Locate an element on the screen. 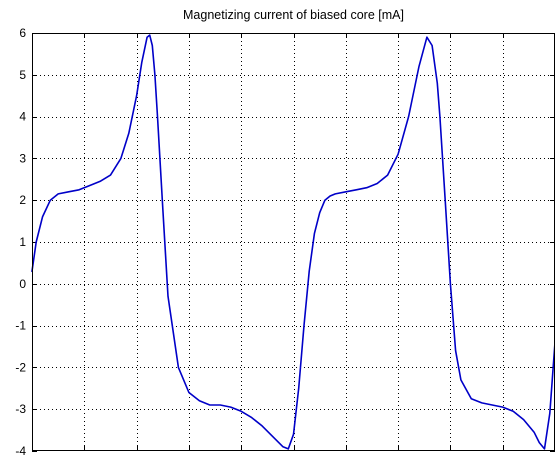 The image size is (555, 455). y-tick-label: 0 is located at coordinates (22, 284).